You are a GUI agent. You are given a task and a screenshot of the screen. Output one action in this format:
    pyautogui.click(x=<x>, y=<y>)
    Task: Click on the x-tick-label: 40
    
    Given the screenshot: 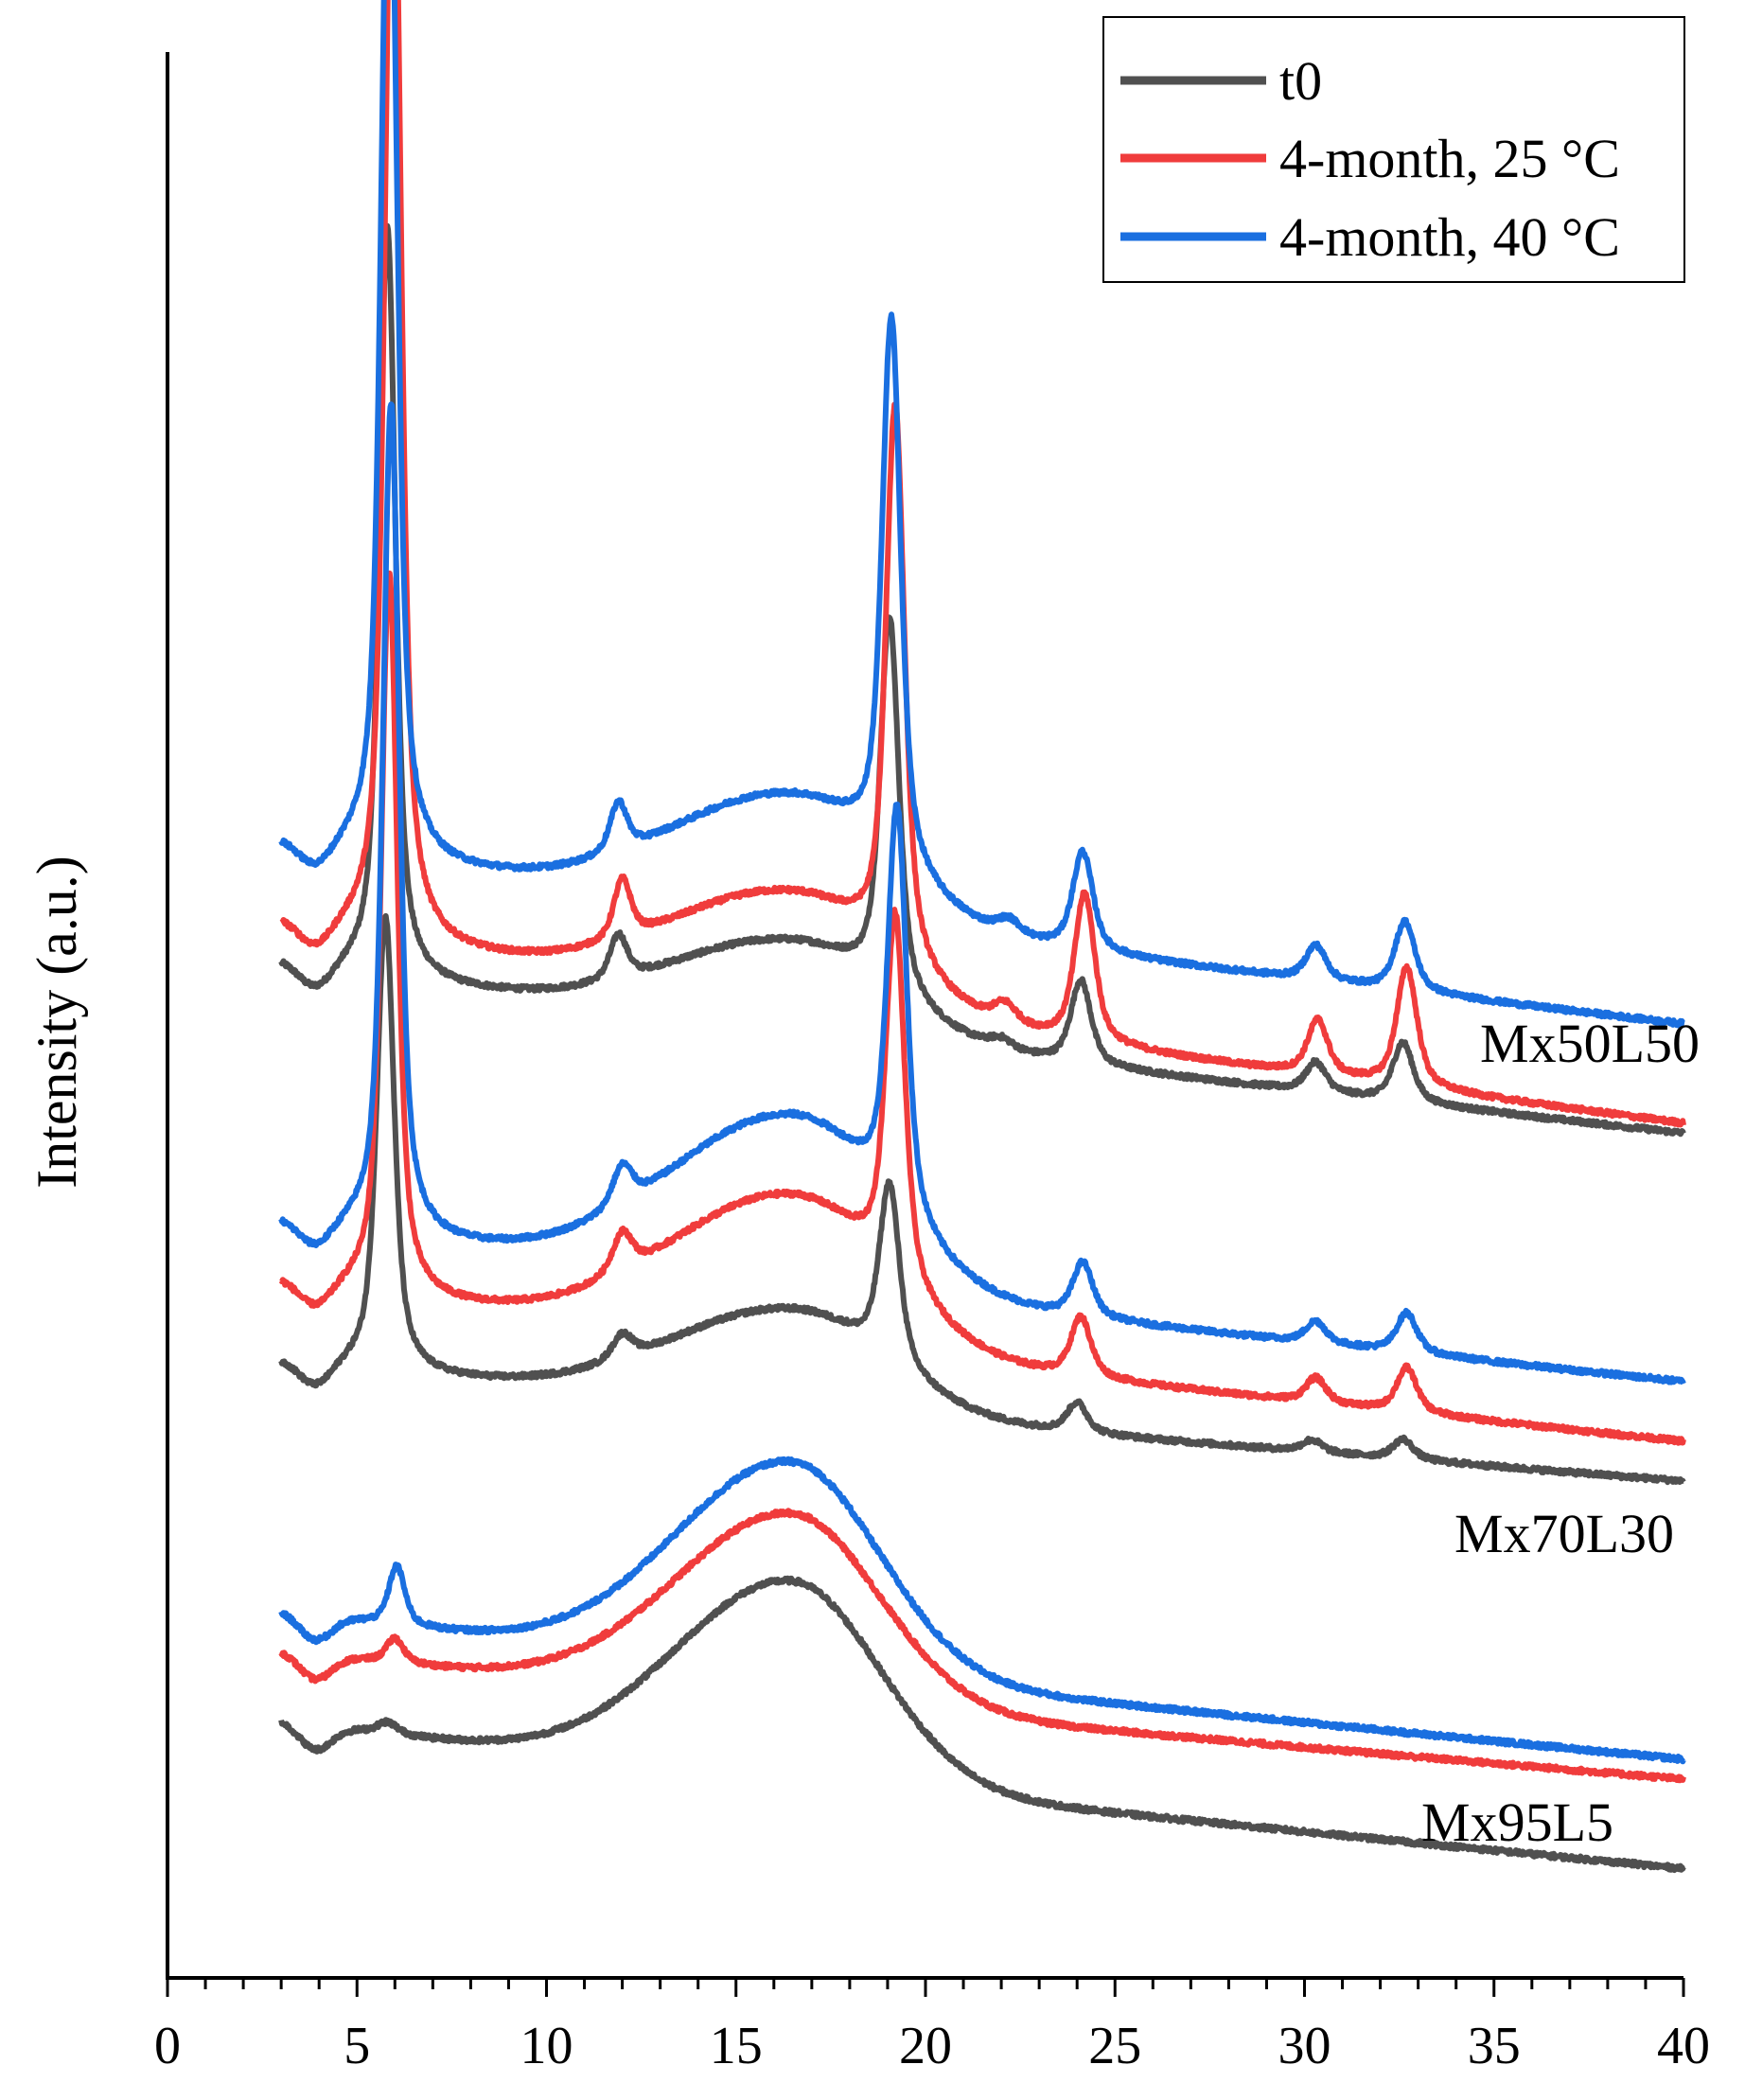 What is the action you would take?
    pyautogui.click(x=1683, y=2046)
    